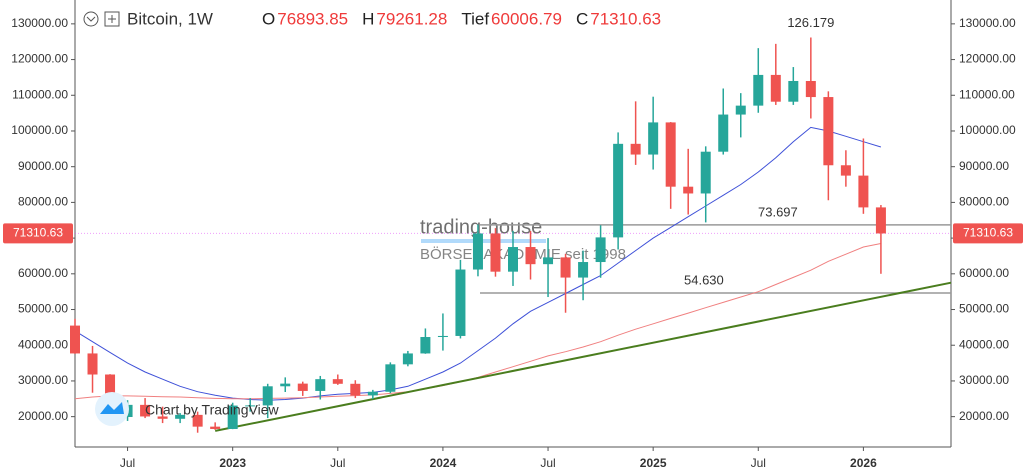 This screenshot has width=1024, height=474. Describe the element at coordinates (268, 18) in the screenshot. I see `header-label: O` at that location.